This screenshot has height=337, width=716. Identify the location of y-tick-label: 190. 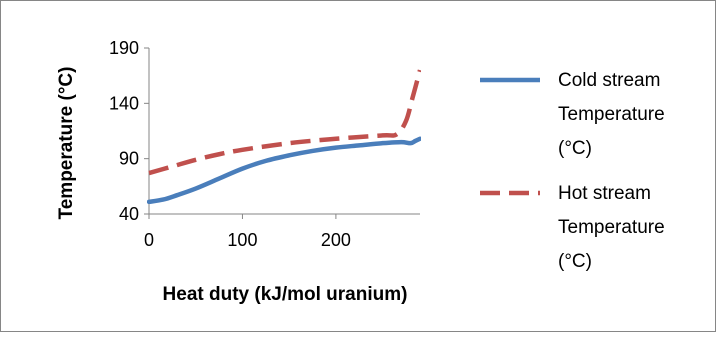
(124, 48).